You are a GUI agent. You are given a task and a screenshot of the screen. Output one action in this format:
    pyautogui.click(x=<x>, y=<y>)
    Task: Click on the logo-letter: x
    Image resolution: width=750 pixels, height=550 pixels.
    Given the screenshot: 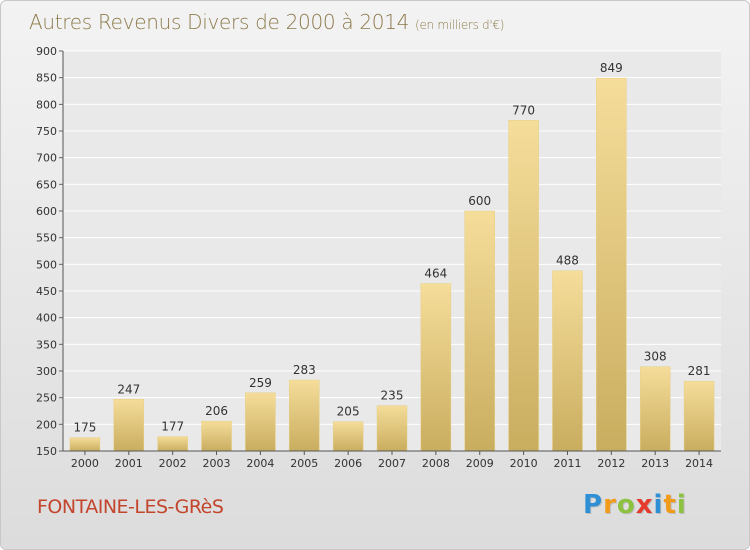 What is the action you would take?
    pyautogui.click(x=644, y=505)
    